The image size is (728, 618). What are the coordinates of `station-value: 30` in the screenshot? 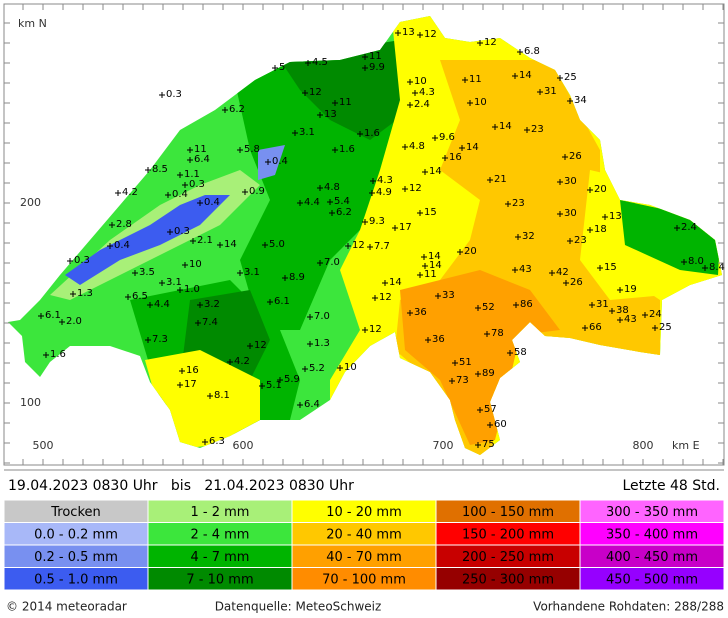 It's located at (570, 181).